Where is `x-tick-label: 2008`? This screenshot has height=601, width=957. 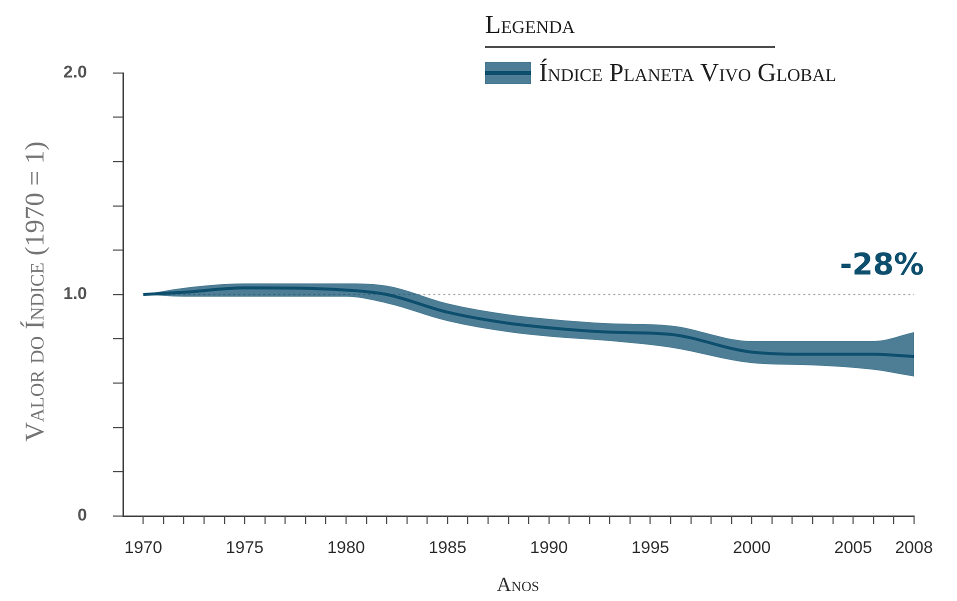 x-tick-label: 2008 is located at coordinates (914, 547).